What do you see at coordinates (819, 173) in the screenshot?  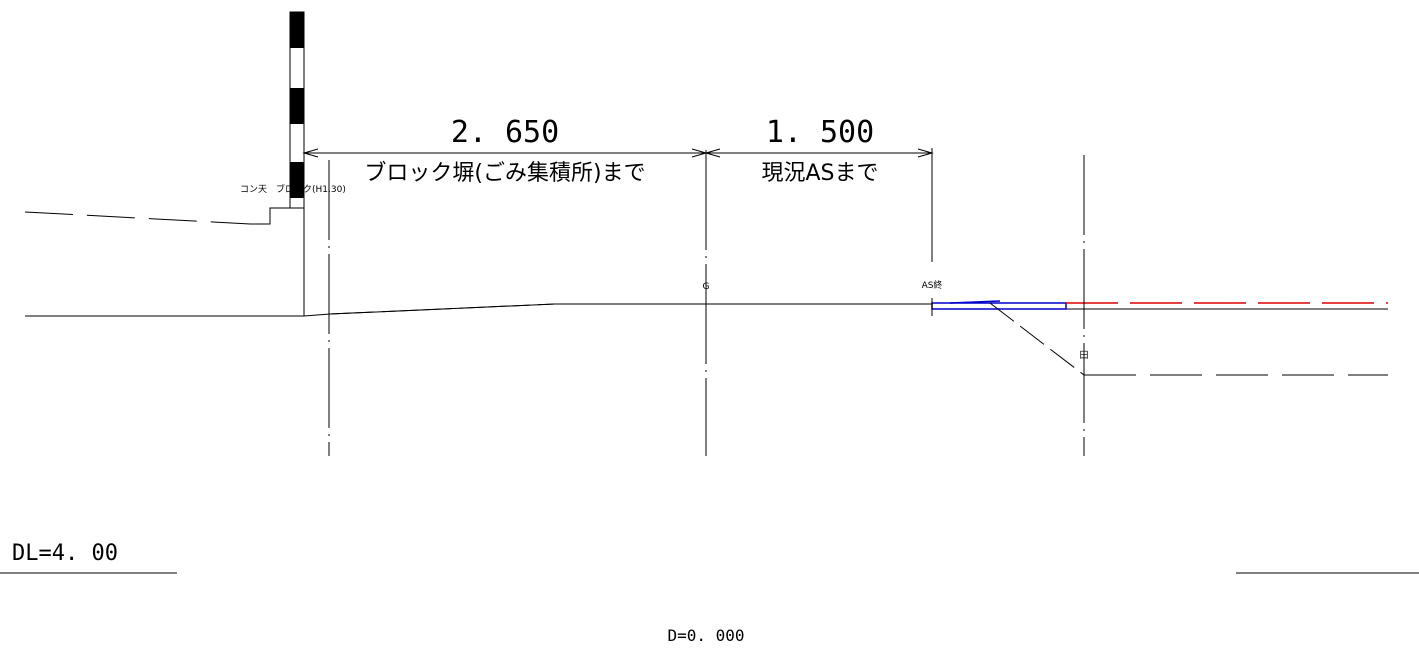 I see `dim-label-2: 現況ASまで` at bounding box center [819, 173].